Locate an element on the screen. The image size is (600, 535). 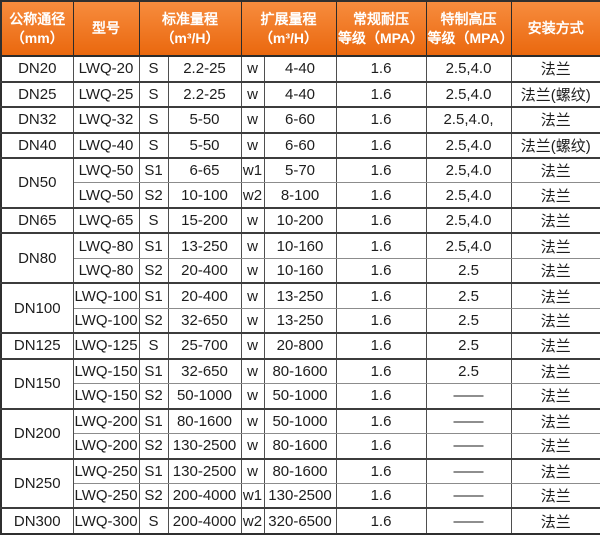
table-row: DN150 LWQ-150 S1 32-650 w 80-1600 1.6 2.5 法兰 is located at coordinates (300, 383).